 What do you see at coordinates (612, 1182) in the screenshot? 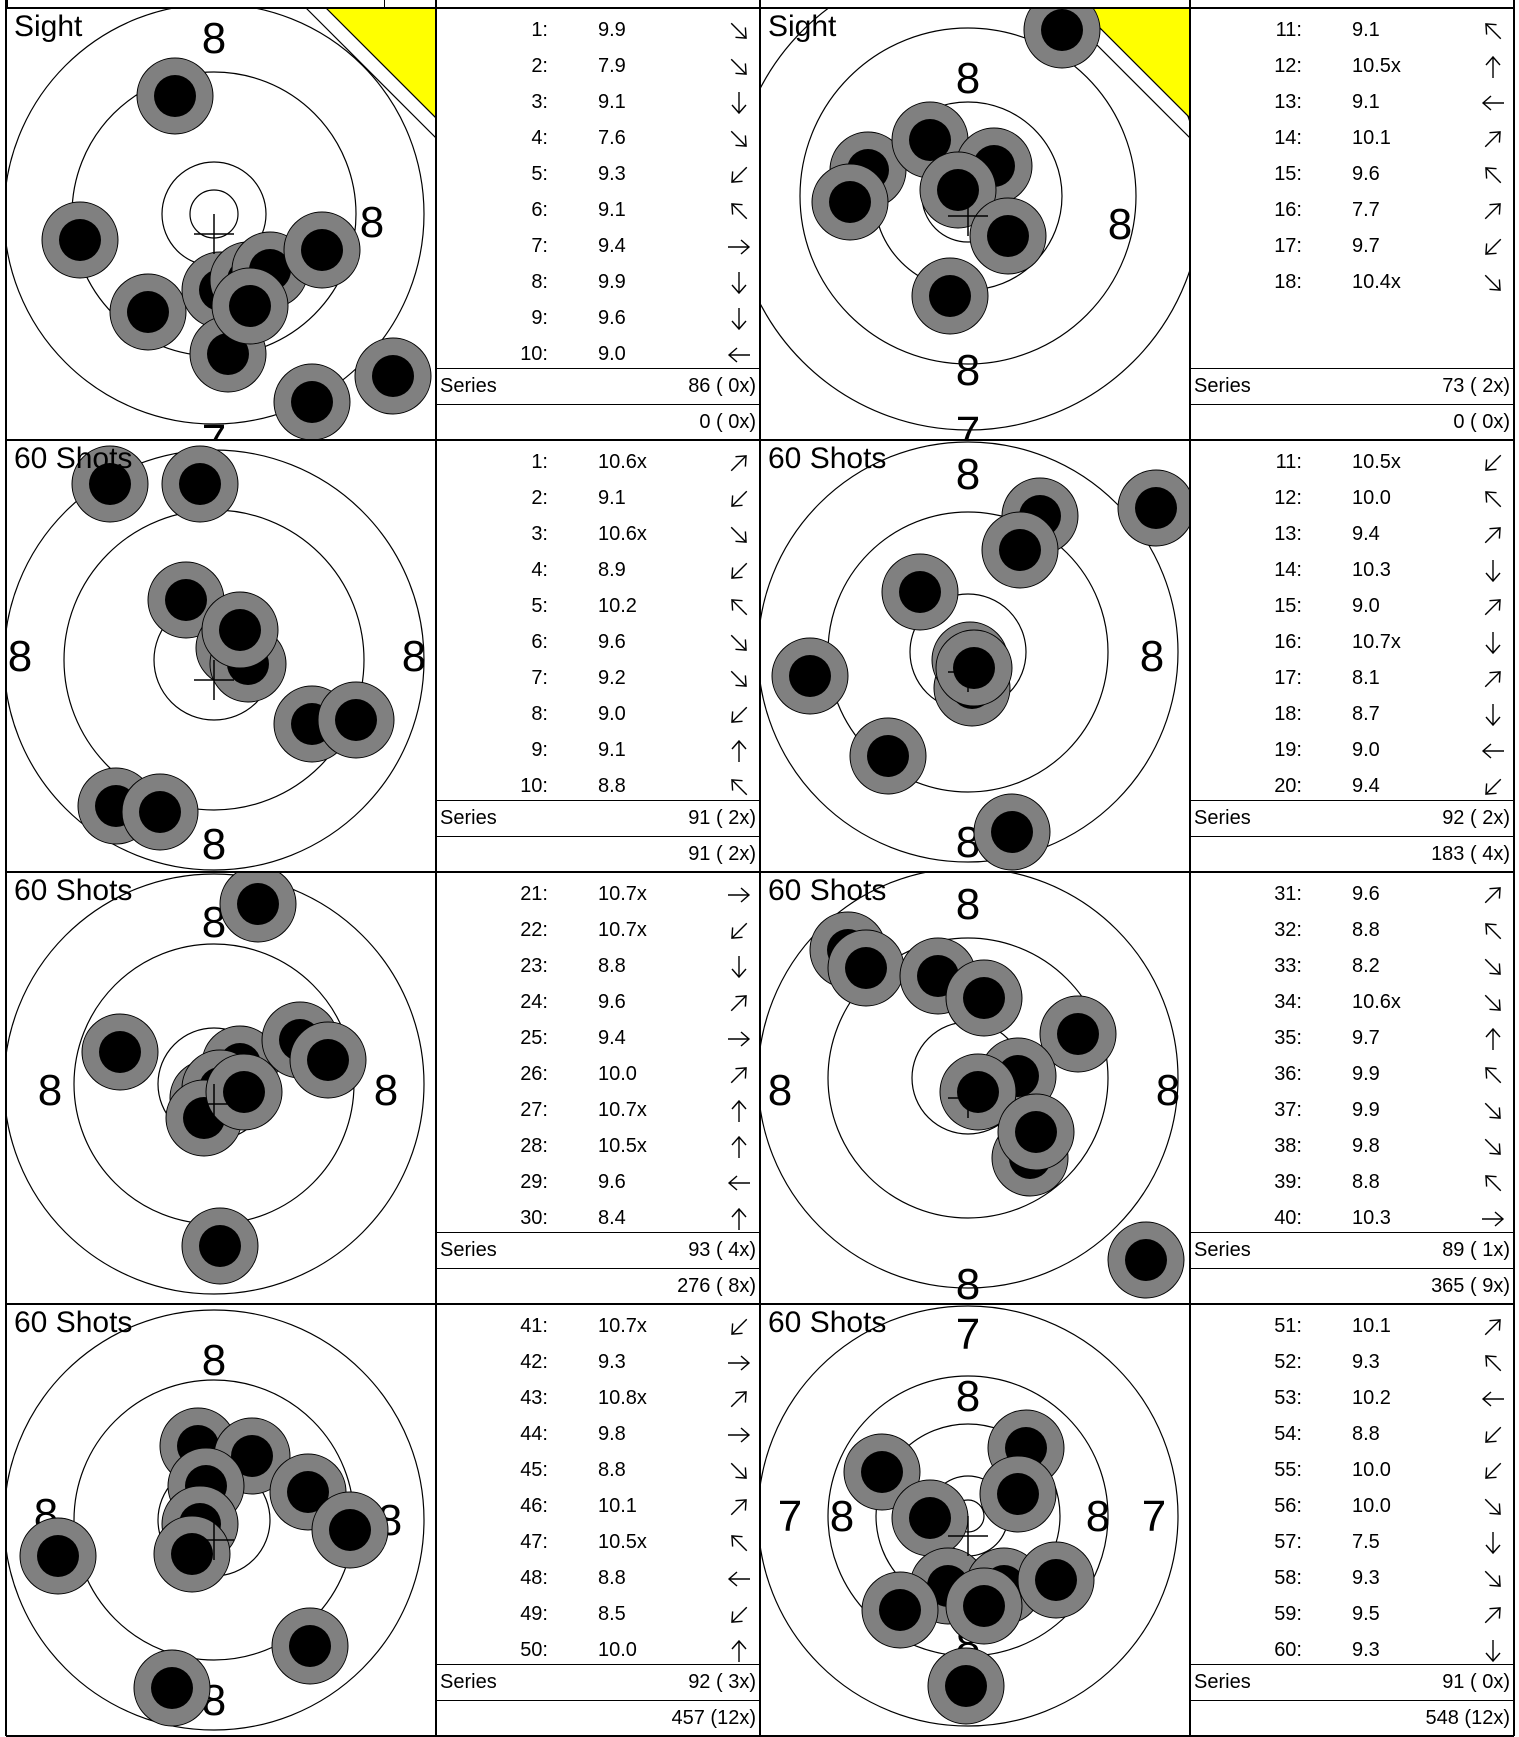
I see `shot-score: 9.6` at bounding box center [612, 1182].